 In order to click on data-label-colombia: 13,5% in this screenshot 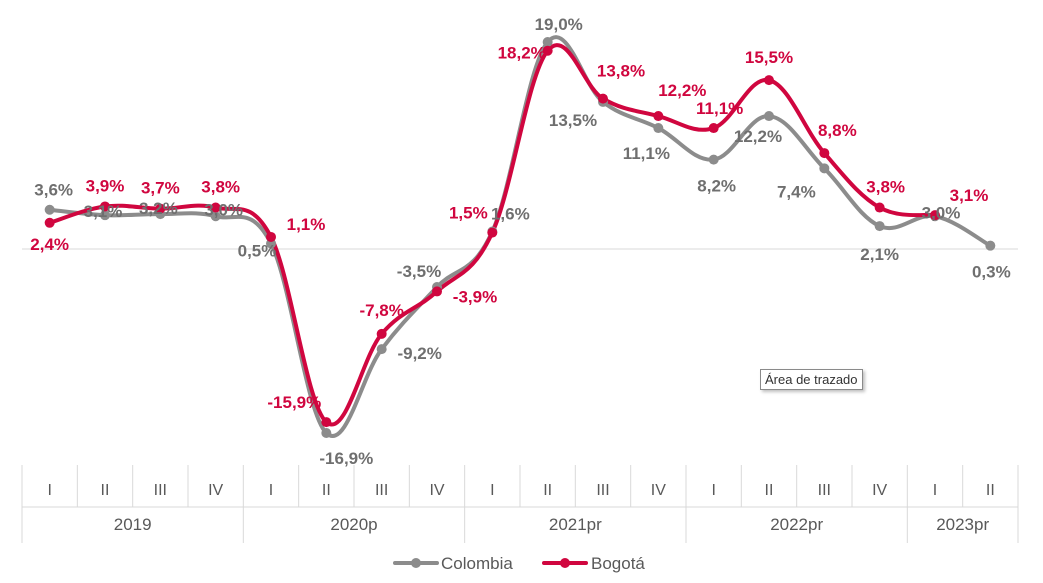, I will do `click(573, 120)`.